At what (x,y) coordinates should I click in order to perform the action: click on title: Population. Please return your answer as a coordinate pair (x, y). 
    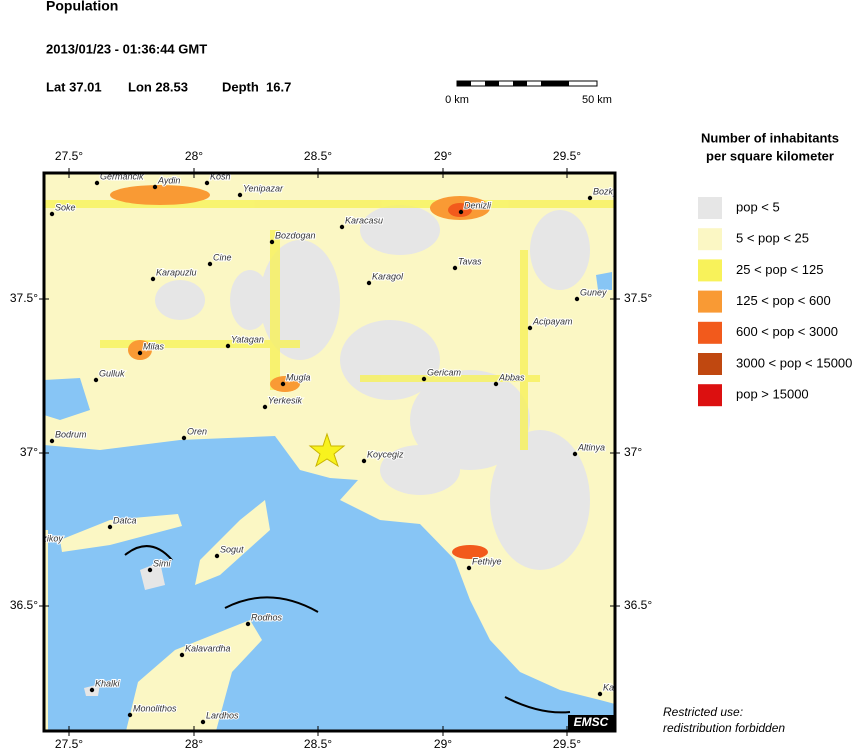
    Looking at the image, I should click on (82, 7).